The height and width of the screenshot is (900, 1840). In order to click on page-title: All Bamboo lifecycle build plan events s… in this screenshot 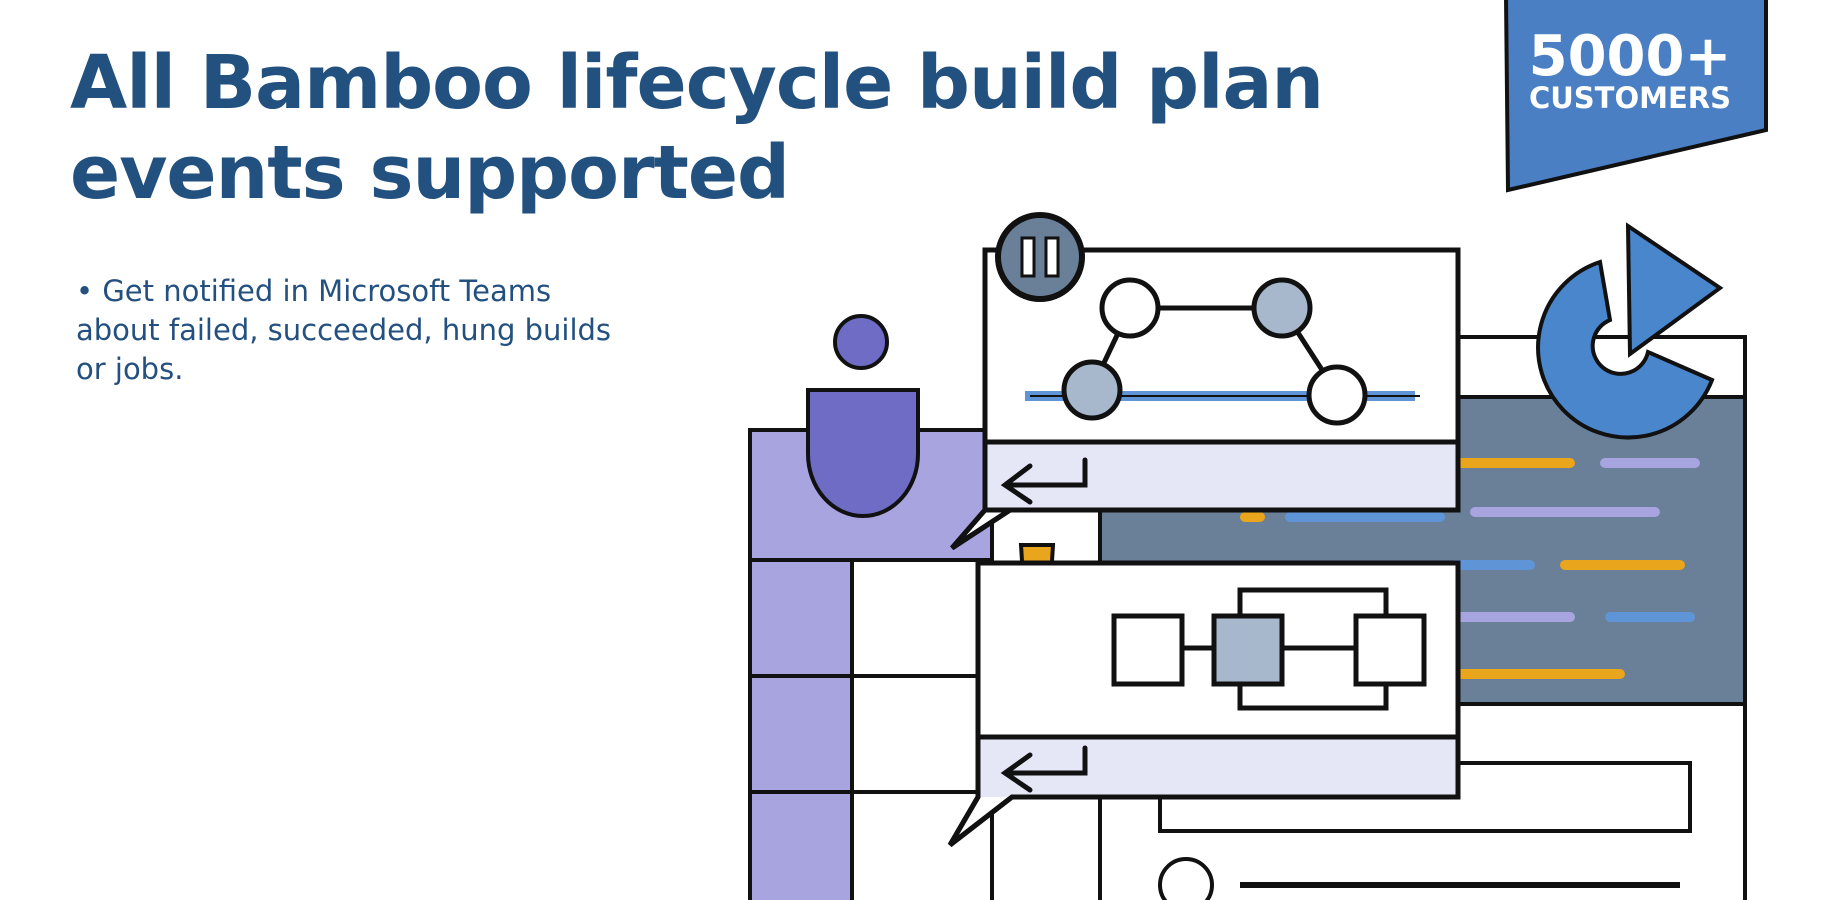, I will do `click(697, 128)`.